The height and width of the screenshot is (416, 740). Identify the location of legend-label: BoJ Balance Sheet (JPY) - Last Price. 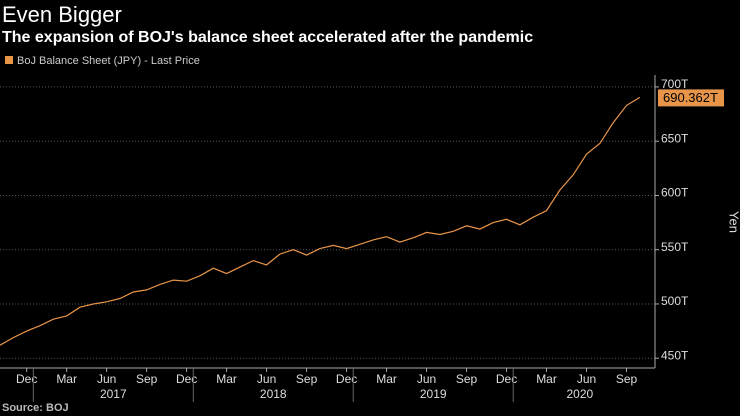
(108, 61).